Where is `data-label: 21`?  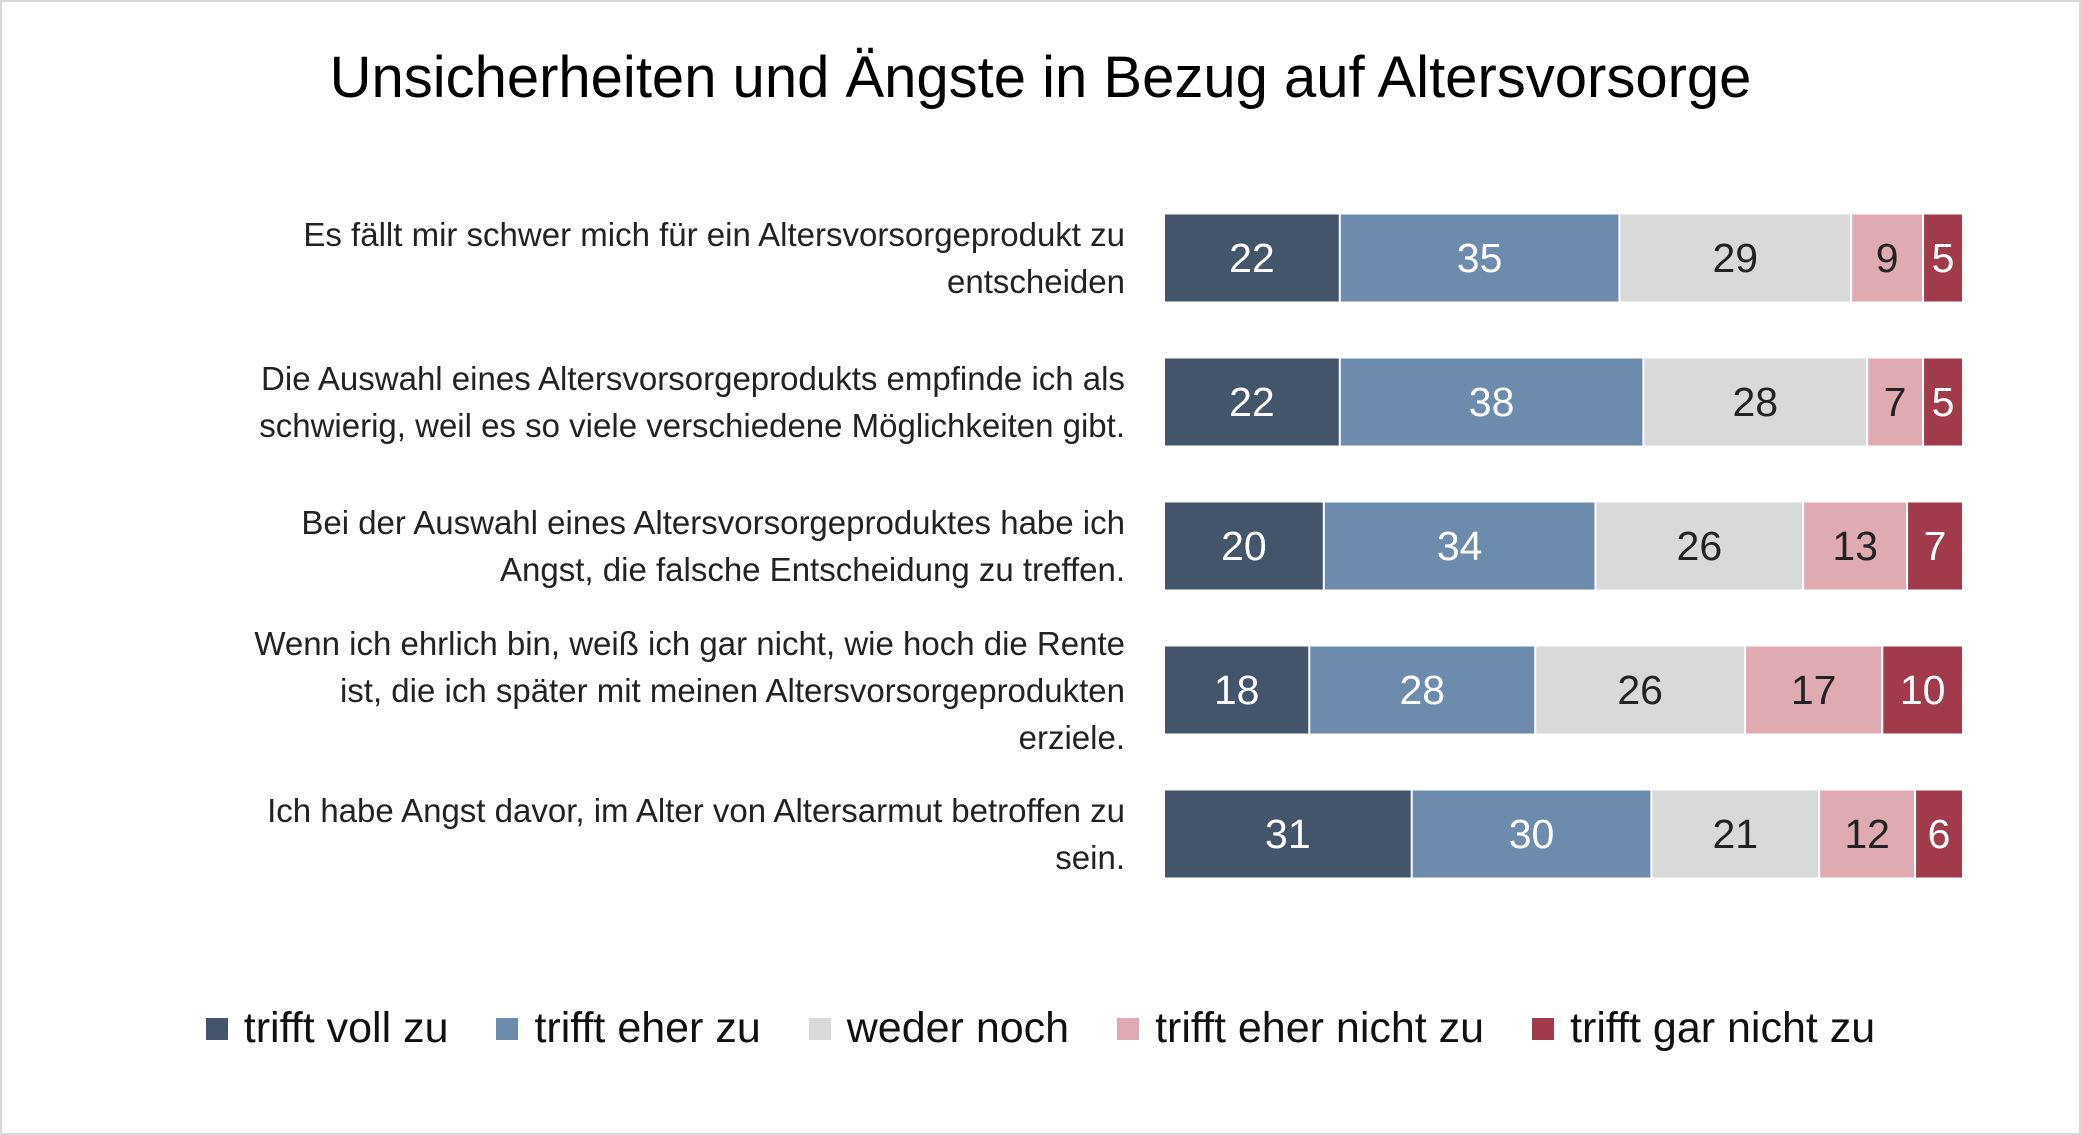
data-label: 21 is located at coordinates (1735, 834).